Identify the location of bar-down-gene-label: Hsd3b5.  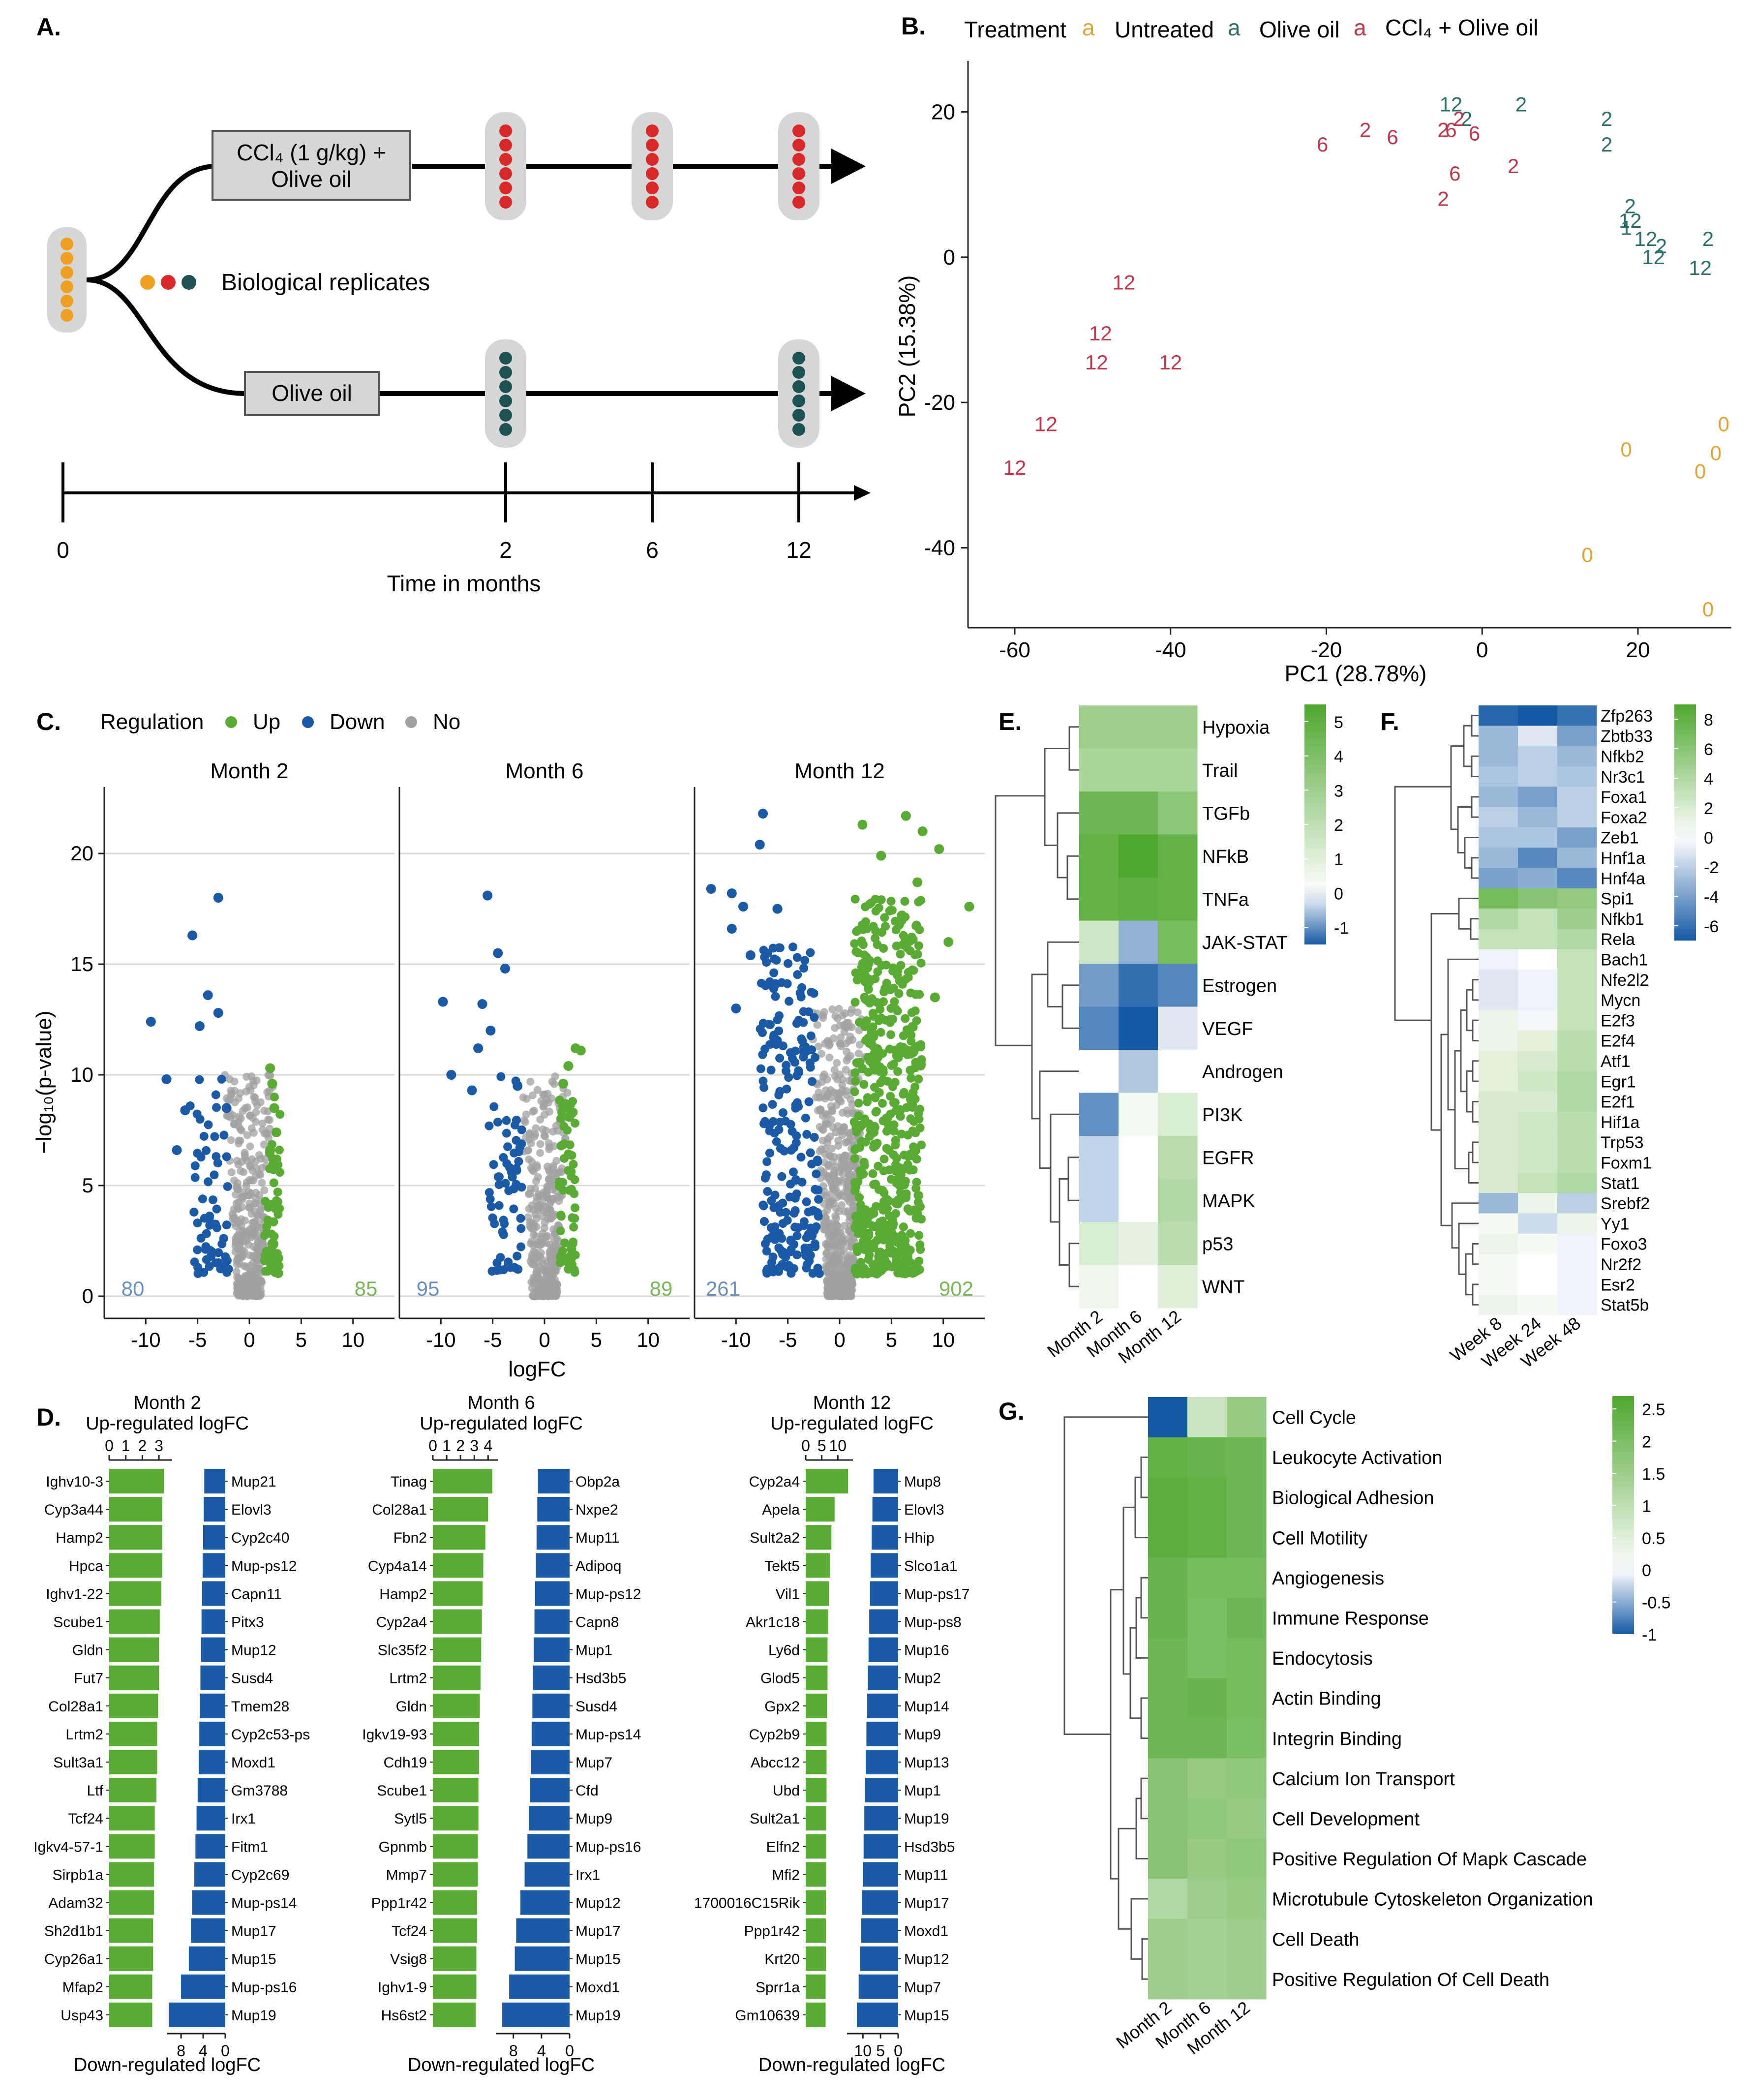
(600, 1679).